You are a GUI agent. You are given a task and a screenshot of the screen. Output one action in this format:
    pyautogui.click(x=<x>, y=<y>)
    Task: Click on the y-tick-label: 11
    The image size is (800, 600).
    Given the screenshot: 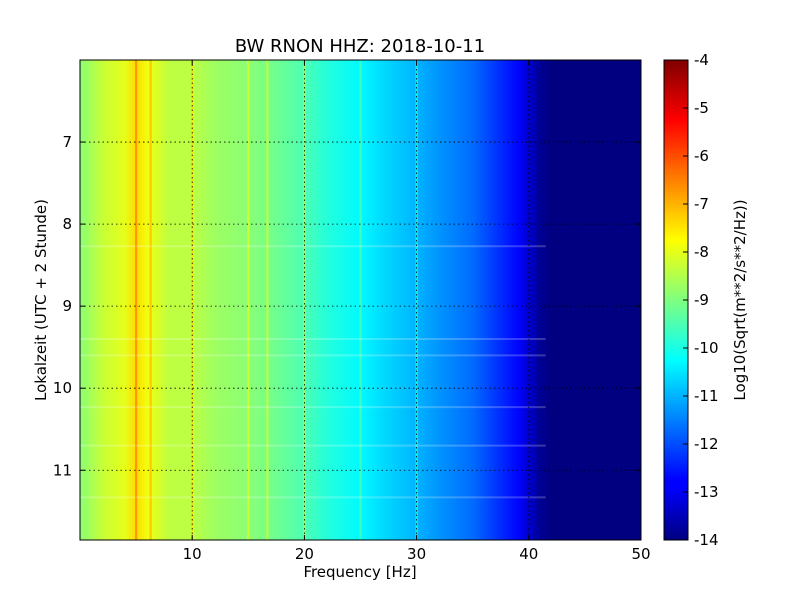 What is the action you would take?
    pyautogui.click(x=62, y=470)
    